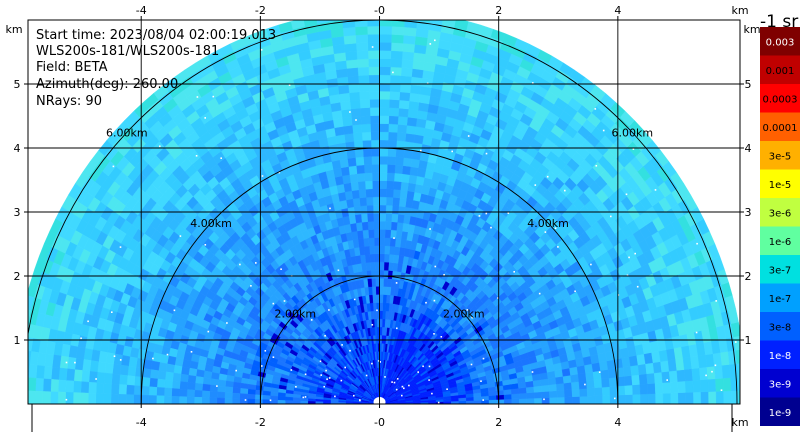 Image resolution: width=800 pixels, height=435 pixels. What do you see at coordinates (127, 132) in the screenshot?
I see `ring-label-left: 6.00km` at bounding box center [127, 132].